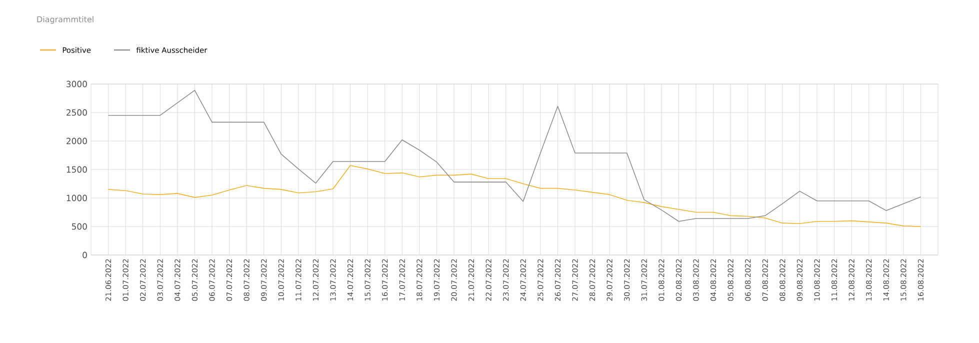 The width and height of the screenshot is (979, 343). What do you see at coordinates (84, 255) in the screenshot?
I see `y-tick-label: 0` at bounding box center [84, 255].